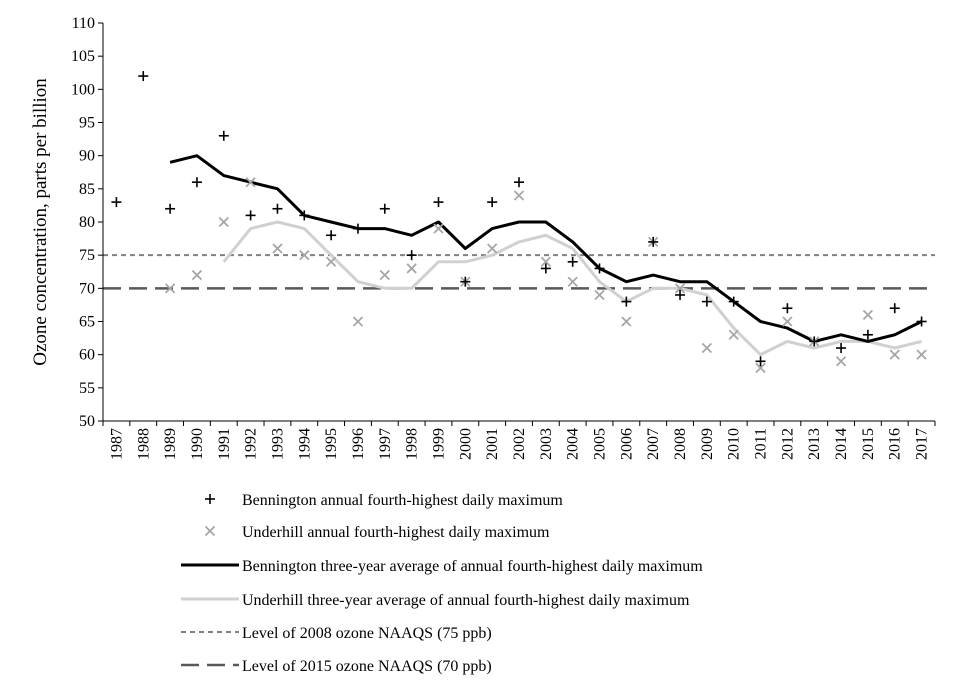 This screenshot has height=691, width=958. I want to click on legend-entry-6: Level of 2015 ozone NAAQS (70 ppb), so click(336, 666).